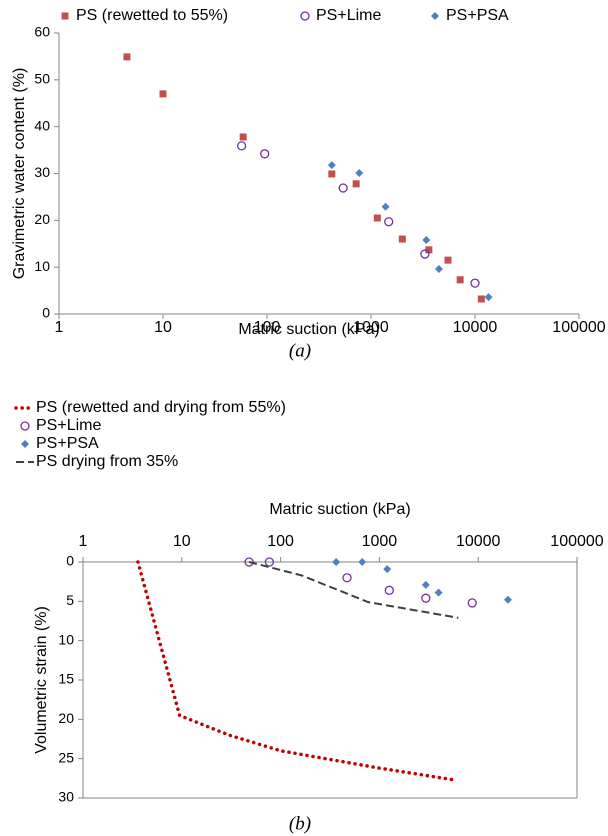 The width and height of the screenshot is (608, 836). I want to click on y-tick-label: 15, so click(66, 679).